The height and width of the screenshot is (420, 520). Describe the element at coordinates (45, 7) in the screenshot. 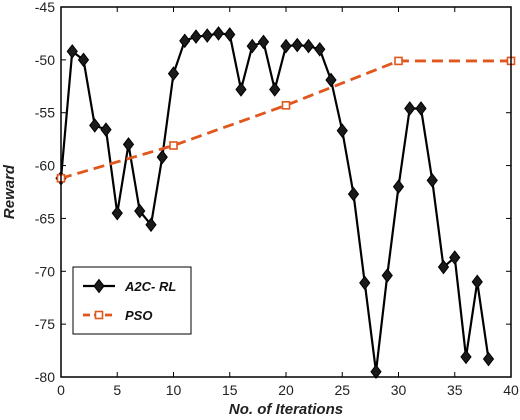

I see `y-tick-label: -45` at that location.